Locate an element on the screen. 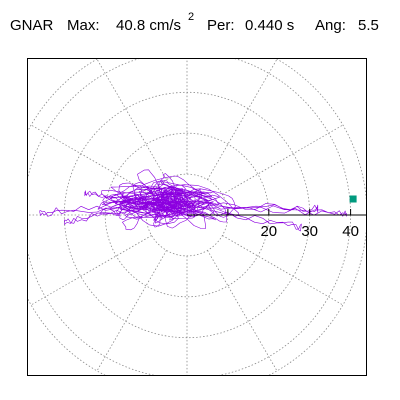  max-label: Max: is located at coordinates (83, 25).